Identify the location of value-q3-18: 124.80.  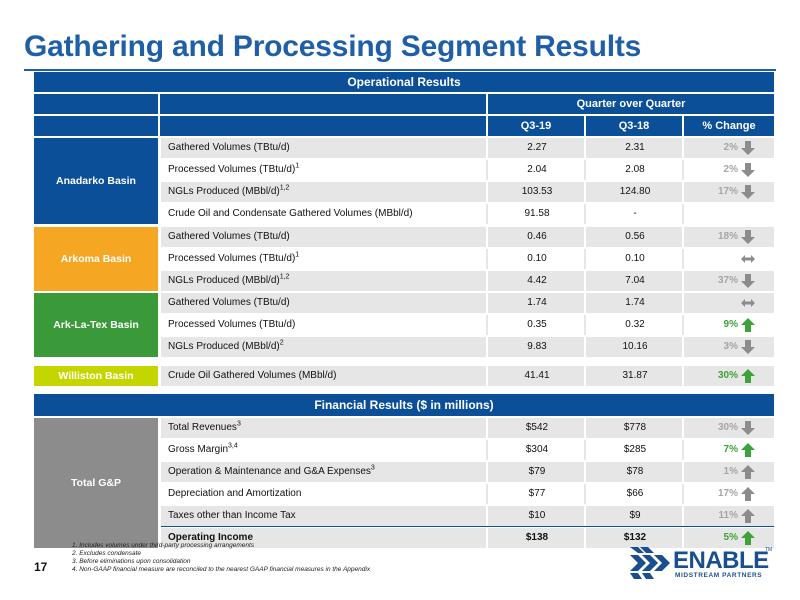
(635, 191).